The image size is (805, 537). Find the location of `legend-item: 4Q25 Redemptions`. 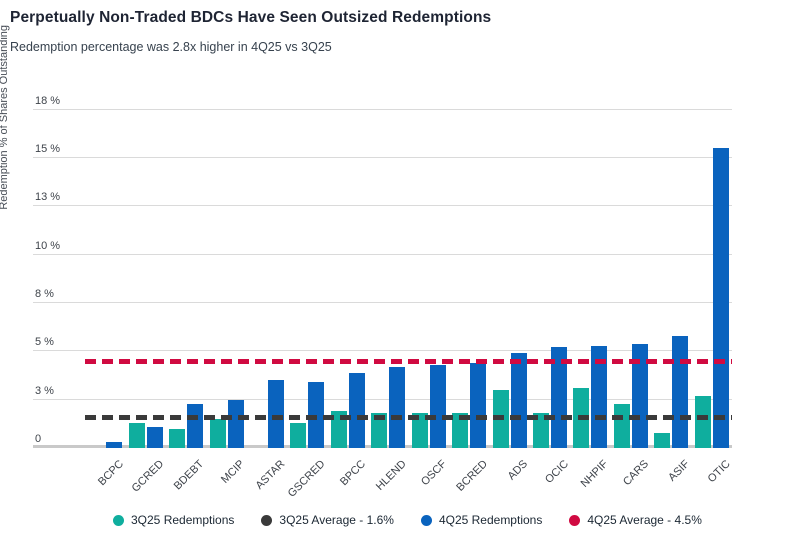

legend-item: 4Q25 Redemptions is located at coordinates (481, 520).